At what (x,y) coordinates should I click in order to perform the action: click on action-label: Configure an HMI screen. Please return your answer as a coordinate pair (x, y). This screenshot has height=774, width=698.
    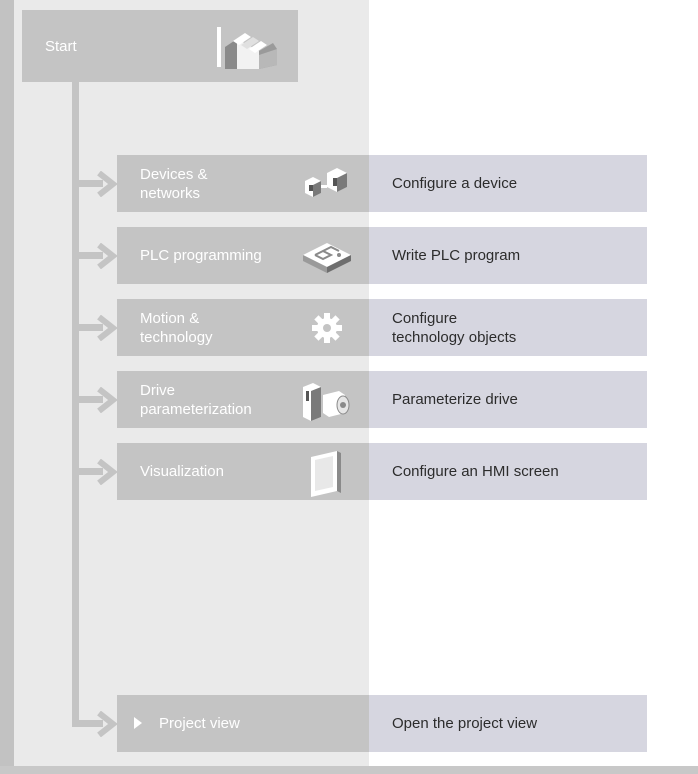
    Looking at the image, I should click on (475, 471).